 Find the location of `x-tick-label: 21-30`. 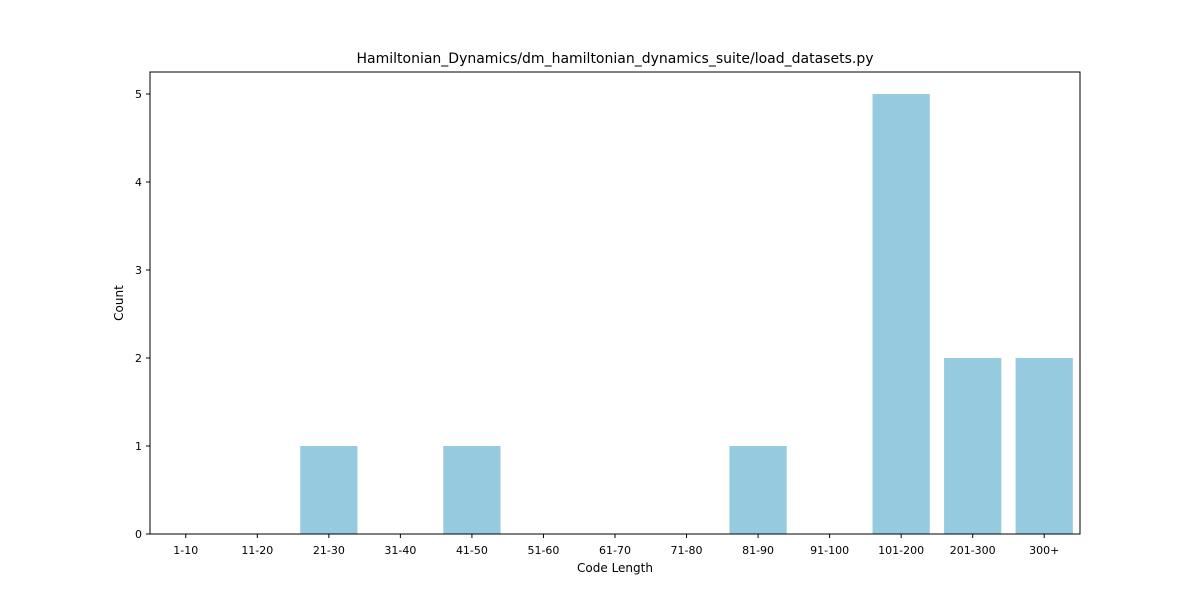

x-tick-label: 21-30 is located at coordinates (329, 550).